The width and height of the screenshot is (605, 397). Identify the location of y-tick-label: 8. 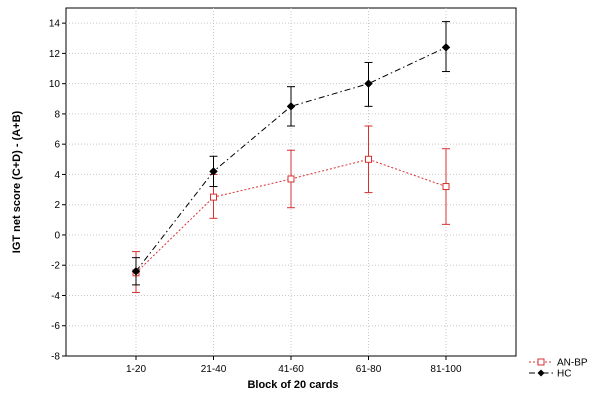
(57, 114).